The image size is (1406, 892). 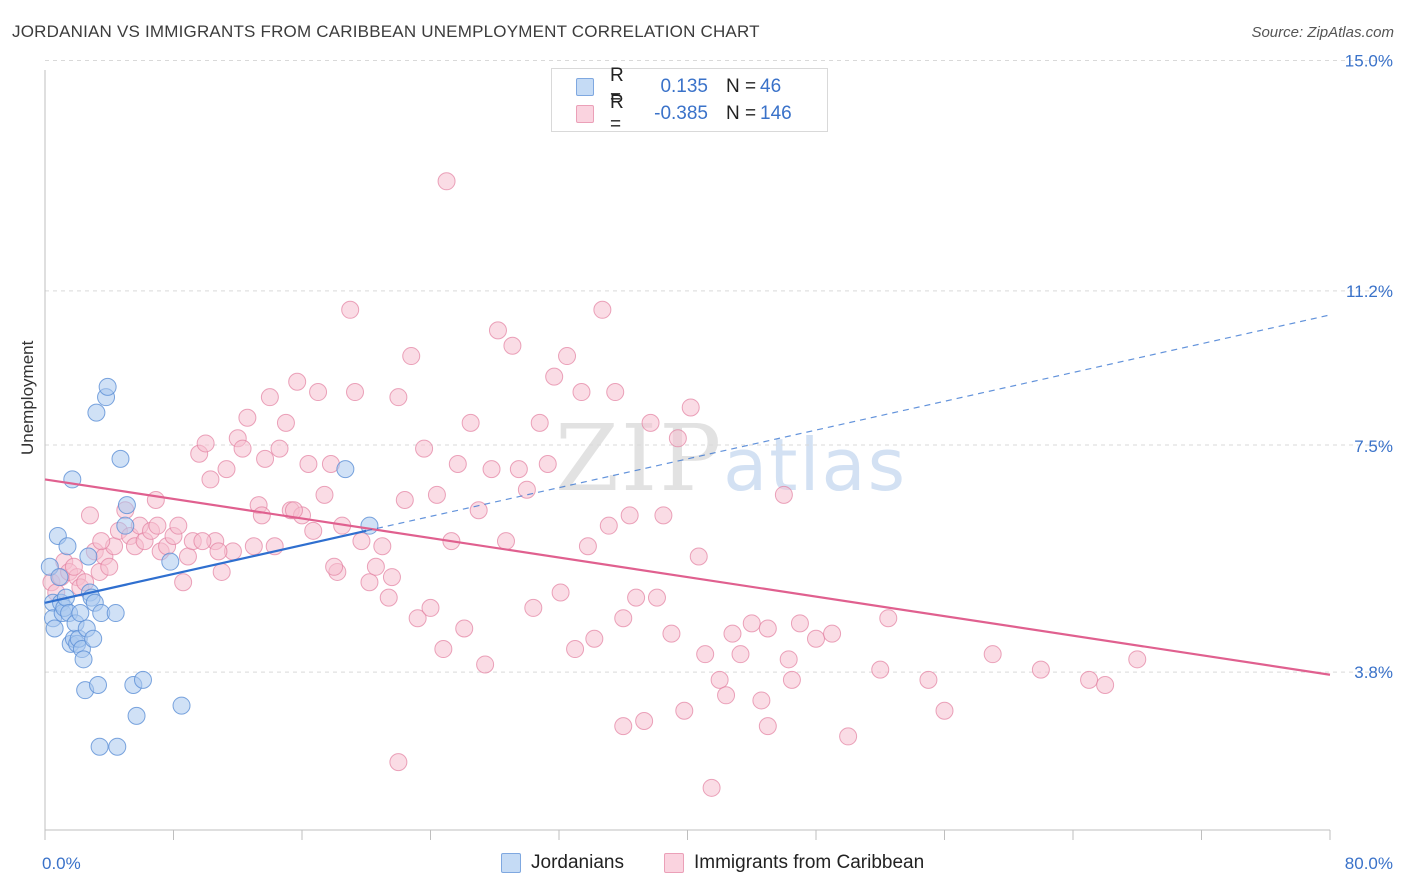 I want to click on legend-label: Immigrants from Caribbean, so click(x=809, y=862).